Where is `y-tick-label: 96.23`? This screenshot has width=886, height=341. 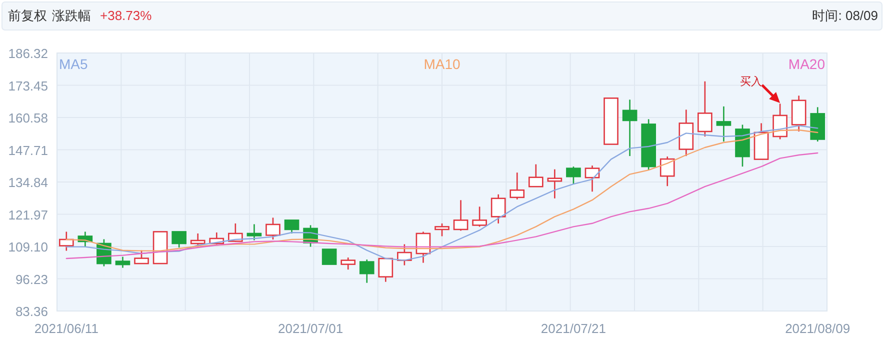
y-tick-label: 96.23 is located at coordinates (31, 279).